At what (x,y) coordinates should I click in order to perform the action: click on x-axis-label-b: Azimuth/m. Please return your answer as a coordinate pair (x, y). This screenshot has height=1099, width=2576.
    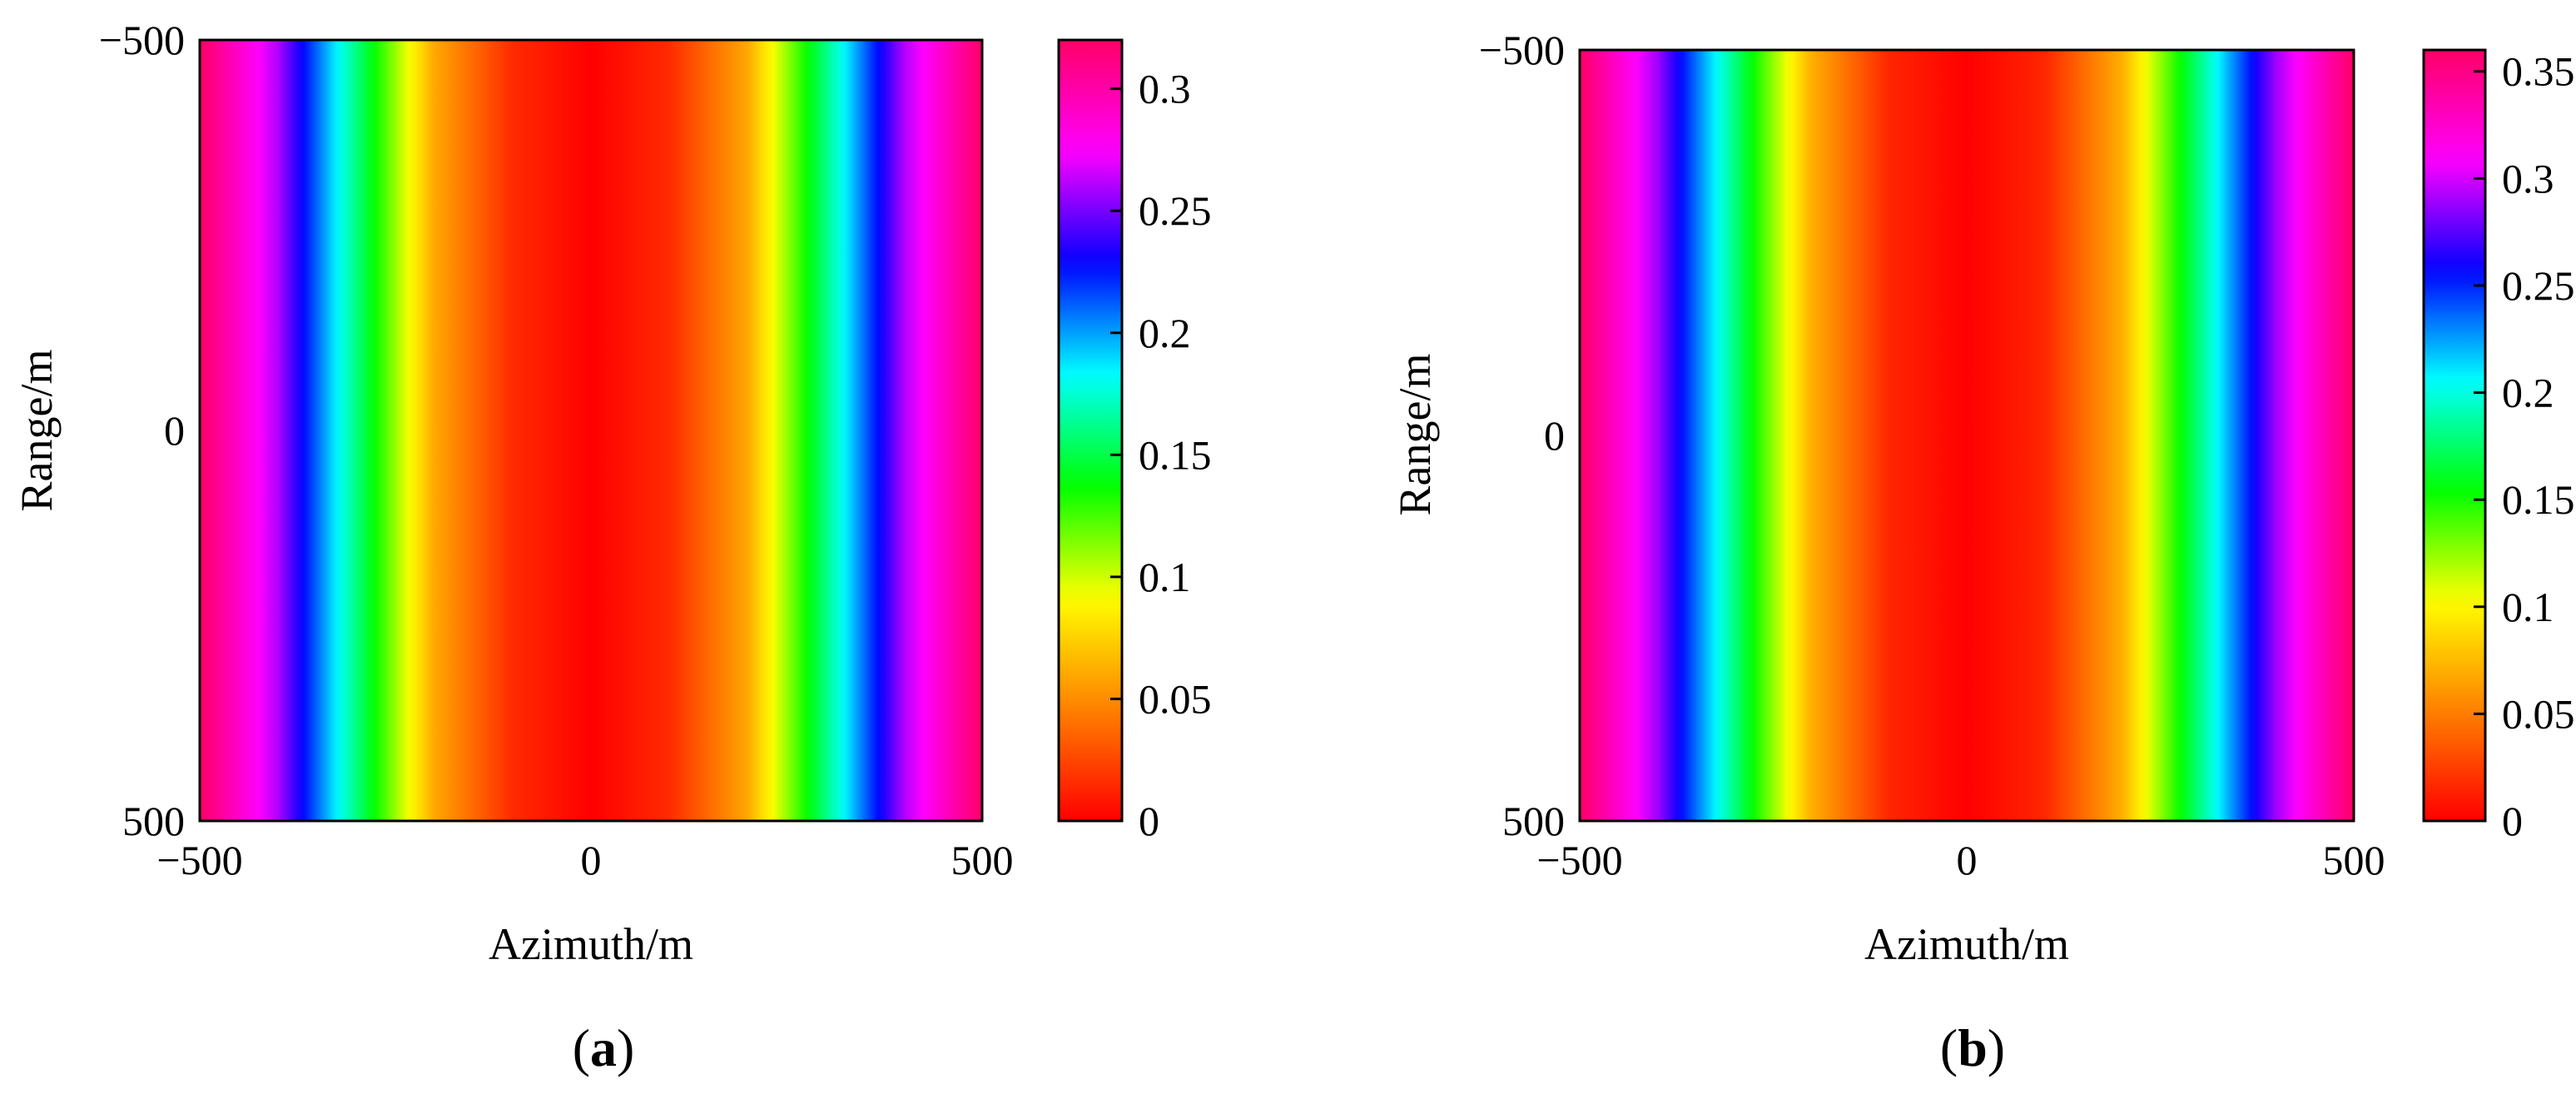
    Looking at the image, I should click on (1966, 944).